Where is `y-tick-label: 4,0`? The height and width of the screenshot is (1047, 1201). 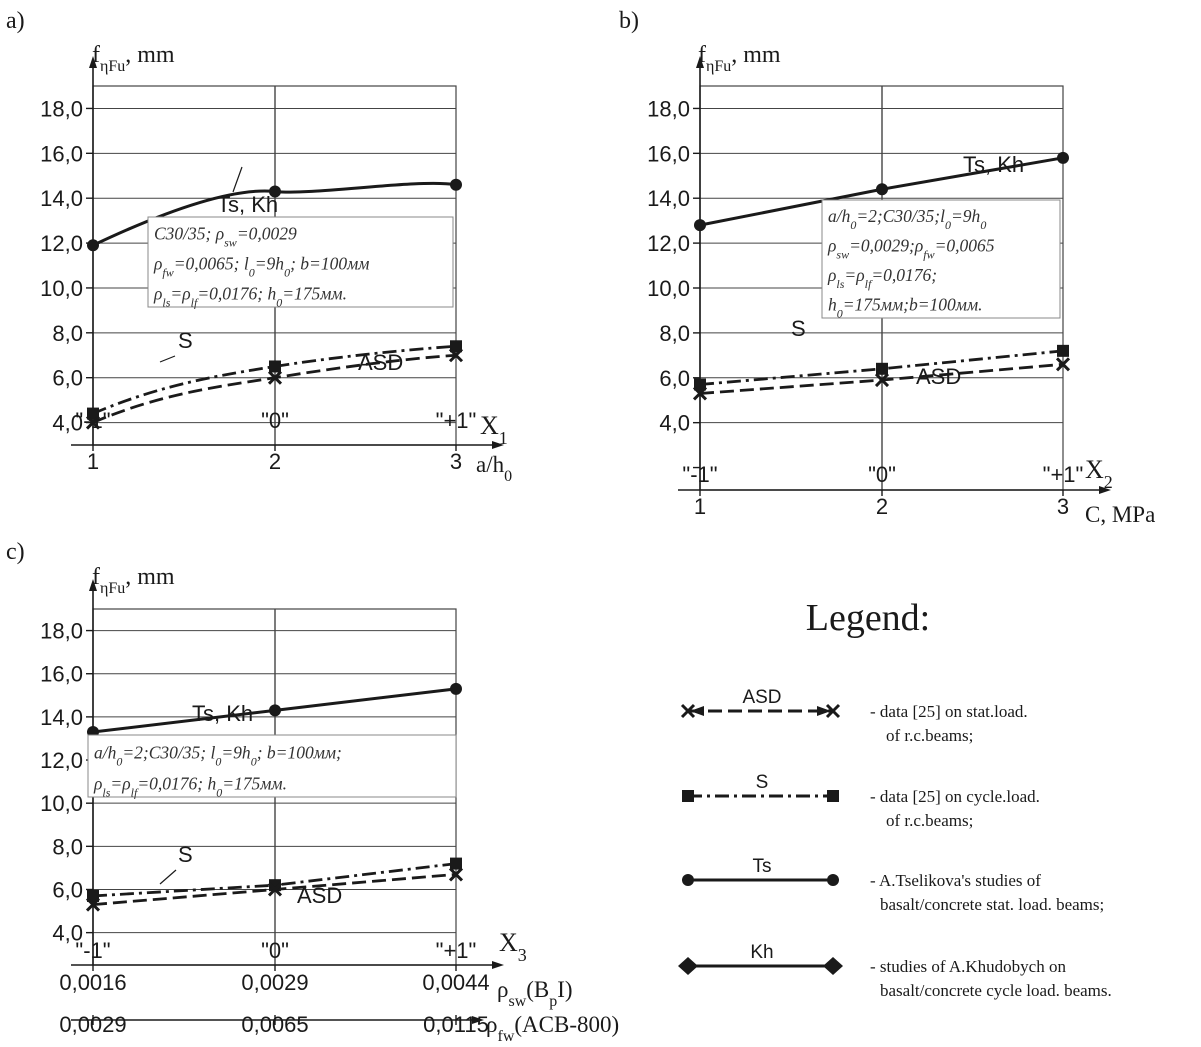 y-tick-label: 4,0 is located at coordinates (67, 933).